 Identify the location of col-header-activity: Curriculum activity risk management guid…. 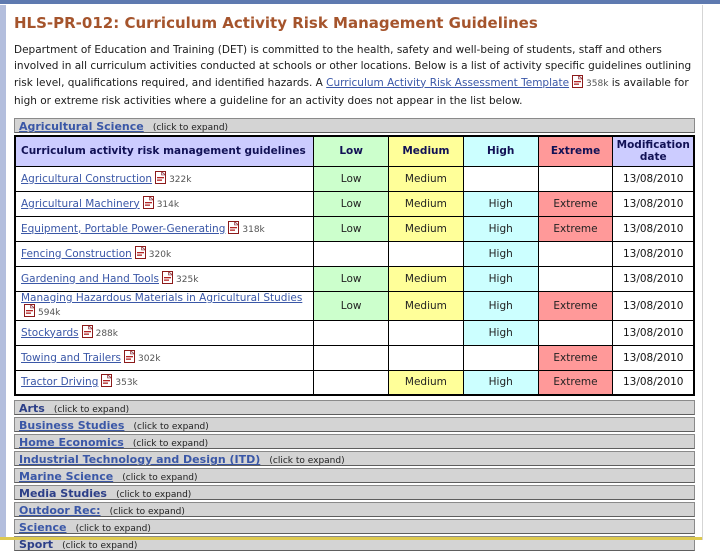
(164, 151).